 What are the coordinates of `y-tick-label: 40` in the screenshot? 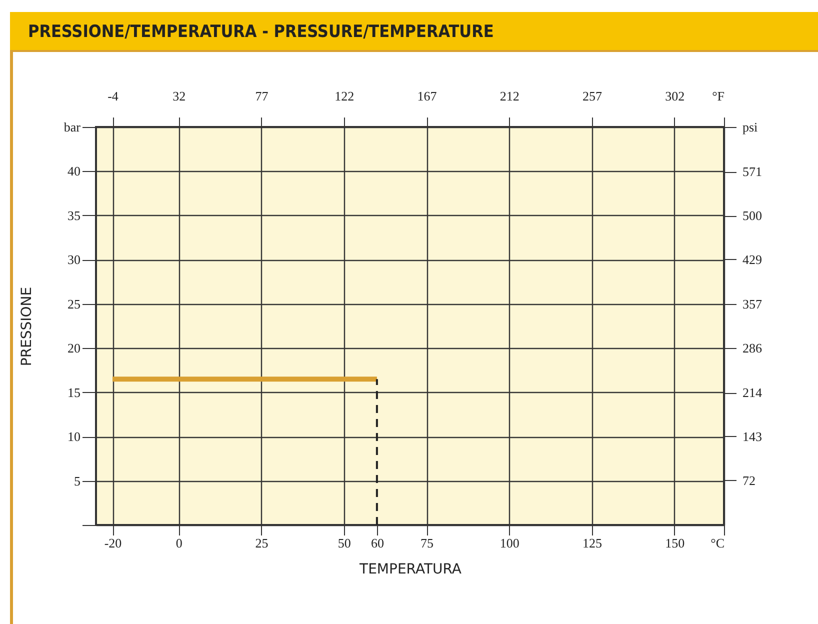 It's located at (74, 171).